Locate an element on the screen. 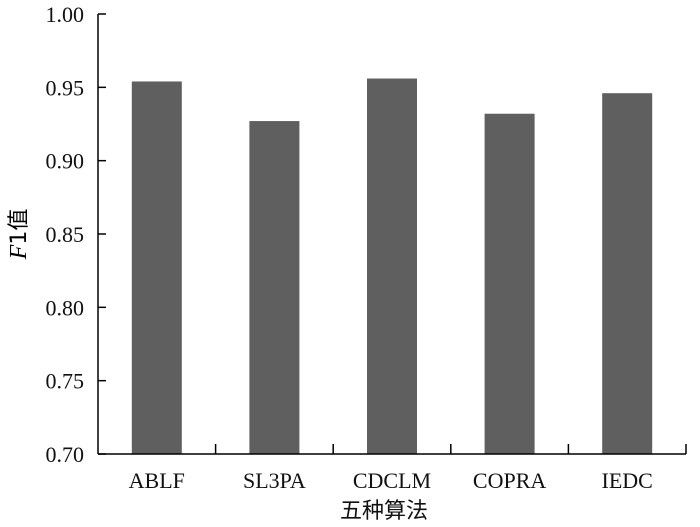 The width and height of the screenshot is (700, 527). x-axis-title: 五种算法 is located at coordinates (384, 511).